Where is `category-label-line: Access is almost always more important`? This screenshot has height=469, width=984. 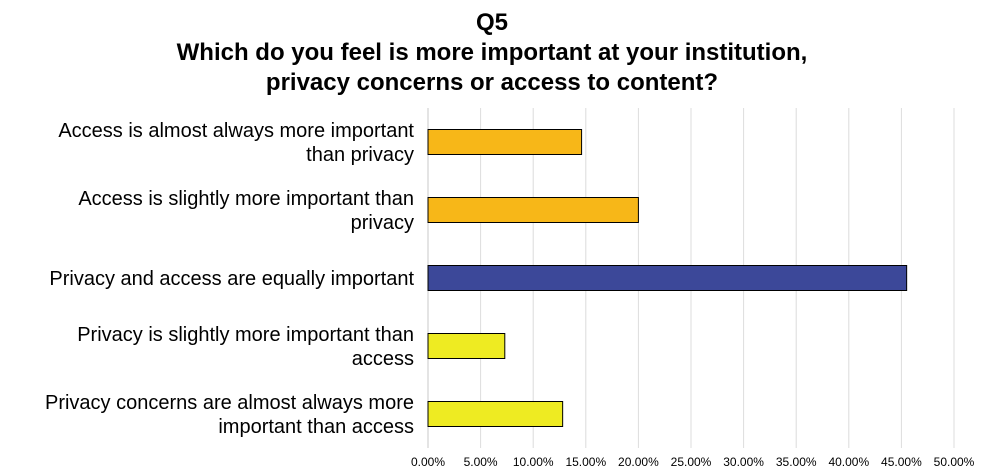
category-label-line: Access is almost always more important is located at coordinates (236, 131).